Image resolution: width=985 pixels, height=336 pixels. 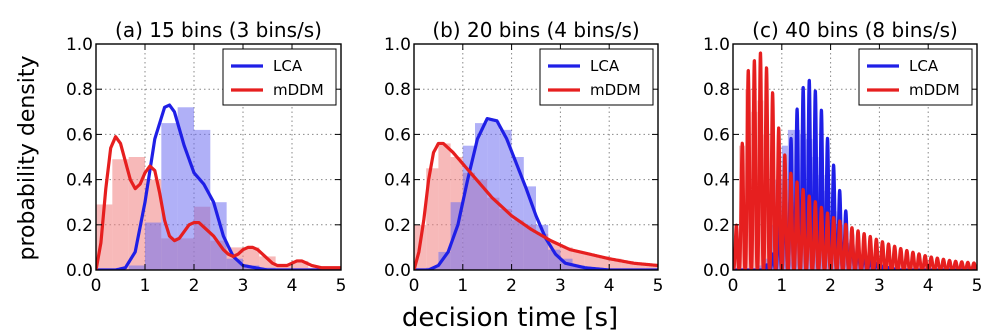 I want to click on panel-title: (b) 20 bins (4 bins/s), so click(x=535, y=30).